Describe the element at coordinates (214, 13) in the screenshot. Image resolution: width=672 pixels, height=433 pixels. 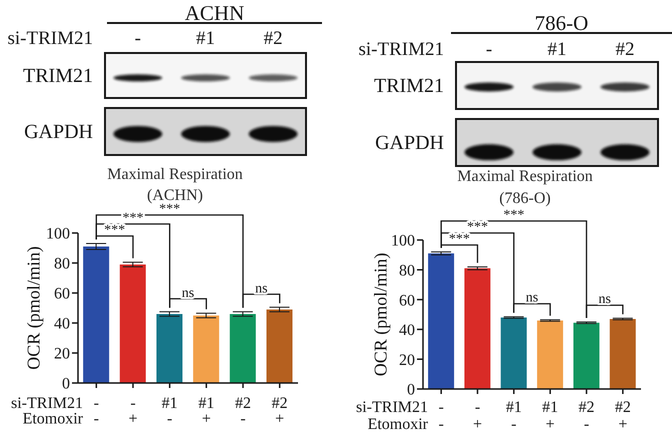
I see `text: ACHN` at that location.